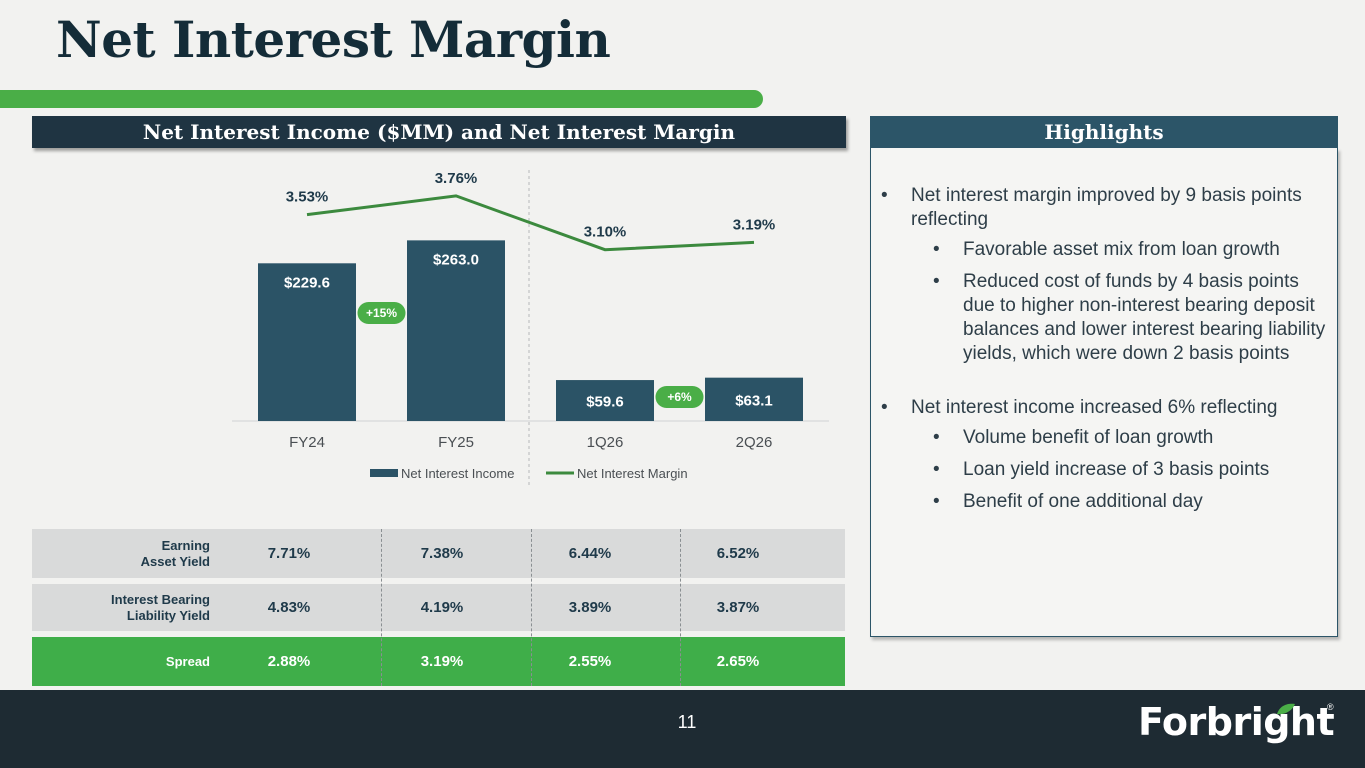 The image size is (1365, 768). I want to click on bar-value-label: $229.6, so click(307, 282).